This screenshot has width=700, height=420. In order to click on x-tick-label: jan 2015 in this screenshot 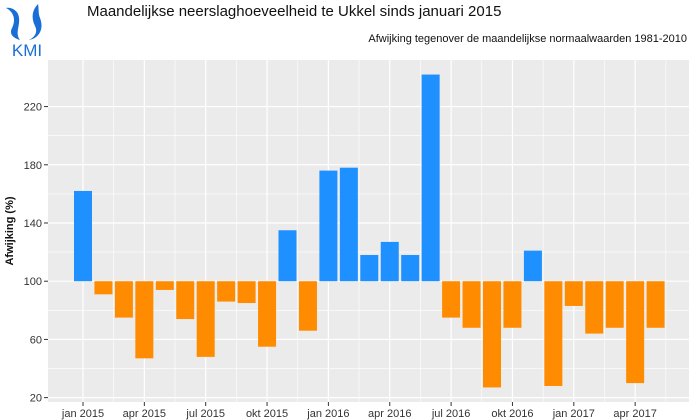, I will do `click(82, 414)`.